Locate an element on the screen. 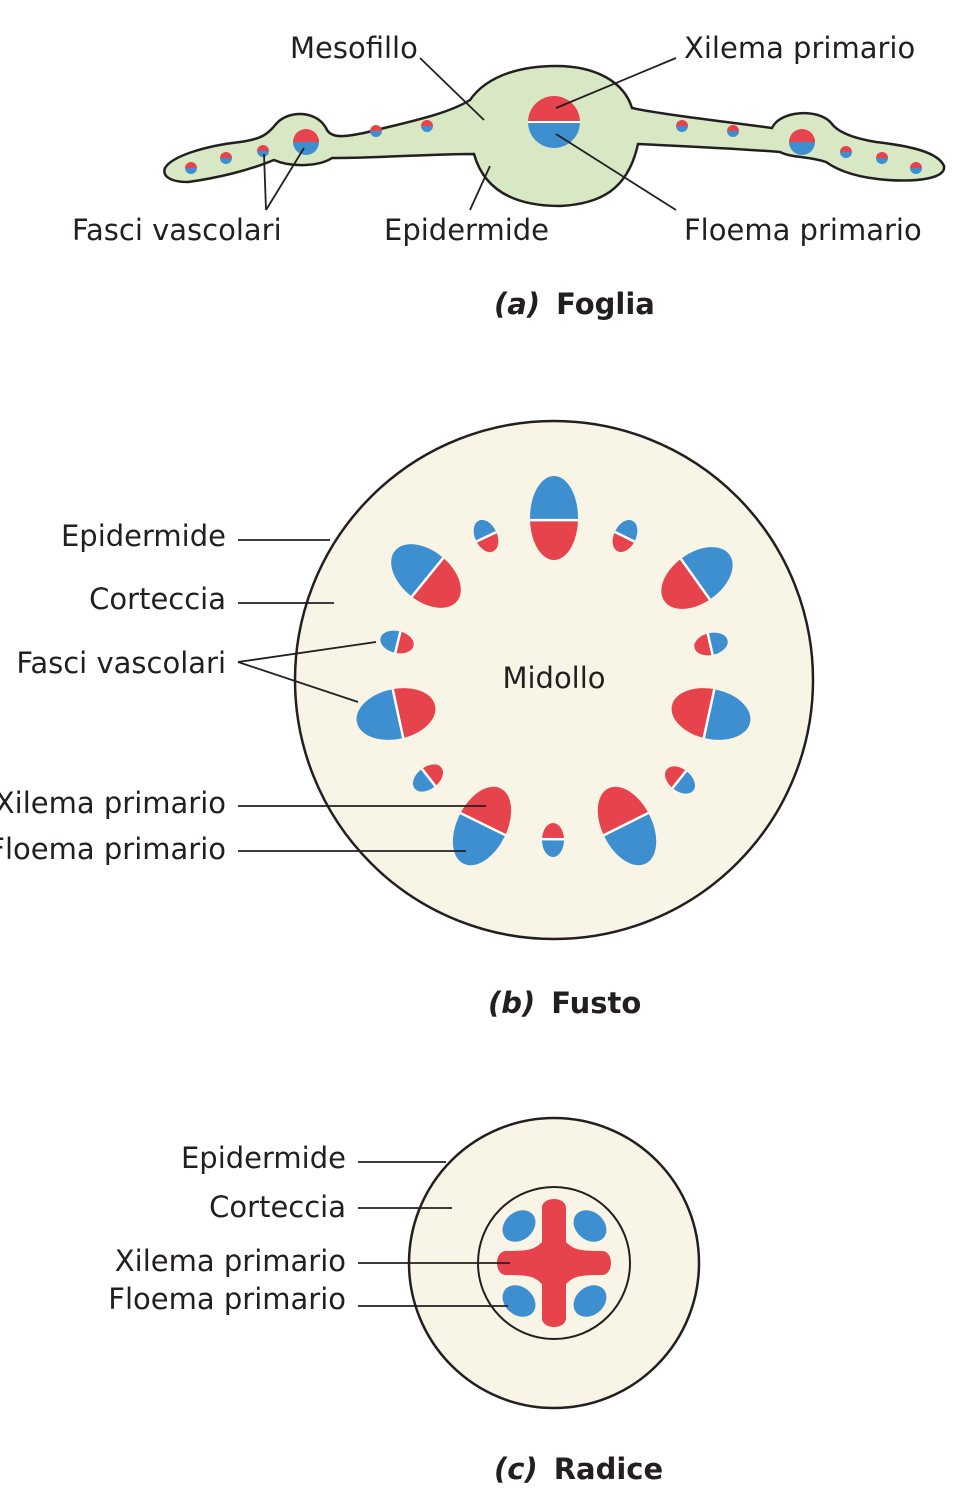  root-caption-letter: (c) is located at coordinates (516, 1469).